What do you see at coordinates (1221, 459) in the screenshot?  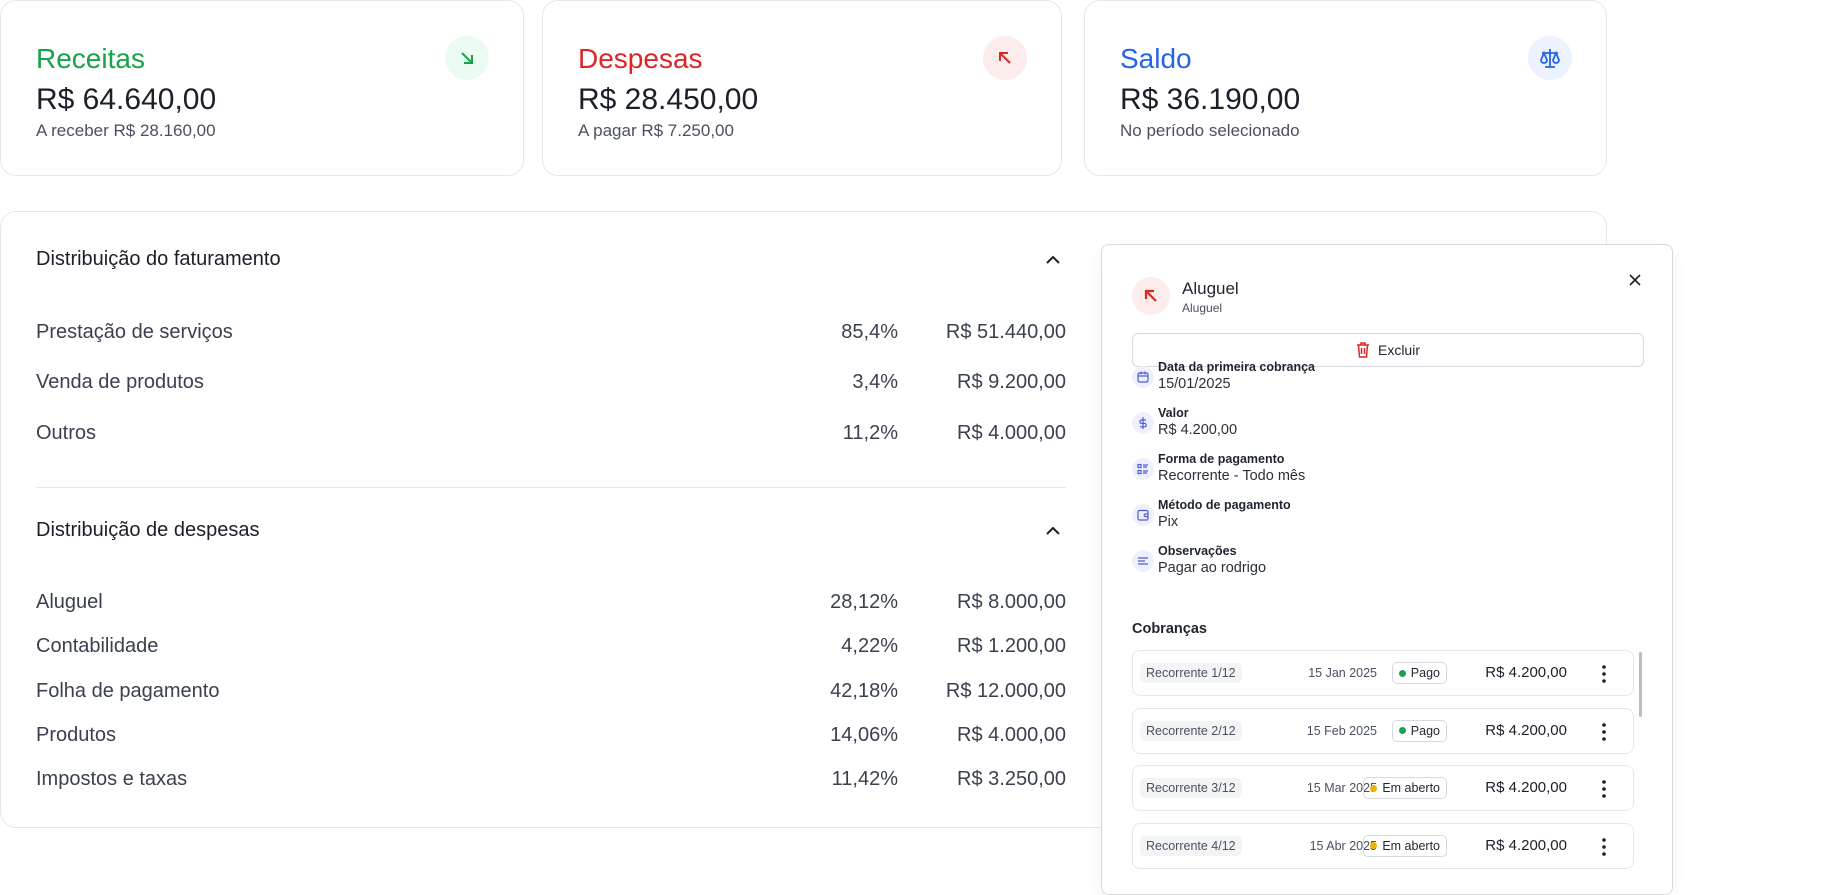 I see `info-label: Forma de pagamento` at bounding box center [1221, 459].